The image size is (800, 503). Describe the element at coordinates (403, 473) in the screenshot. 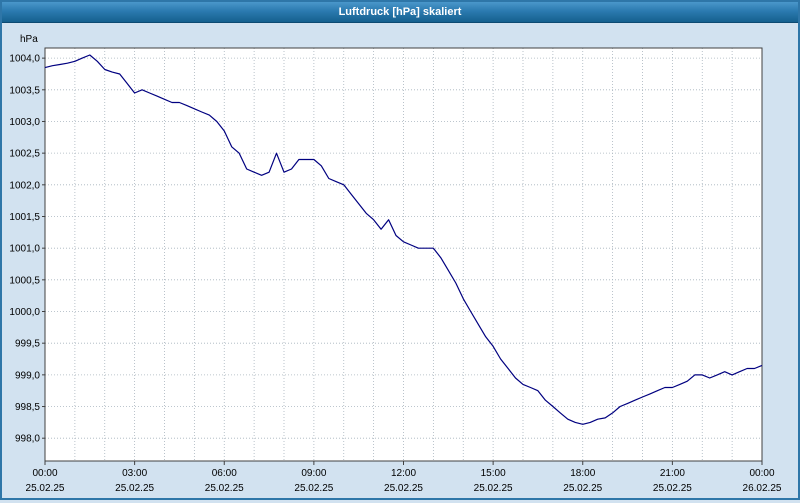

I see `x-tick-time-label: 12:00` at that location.